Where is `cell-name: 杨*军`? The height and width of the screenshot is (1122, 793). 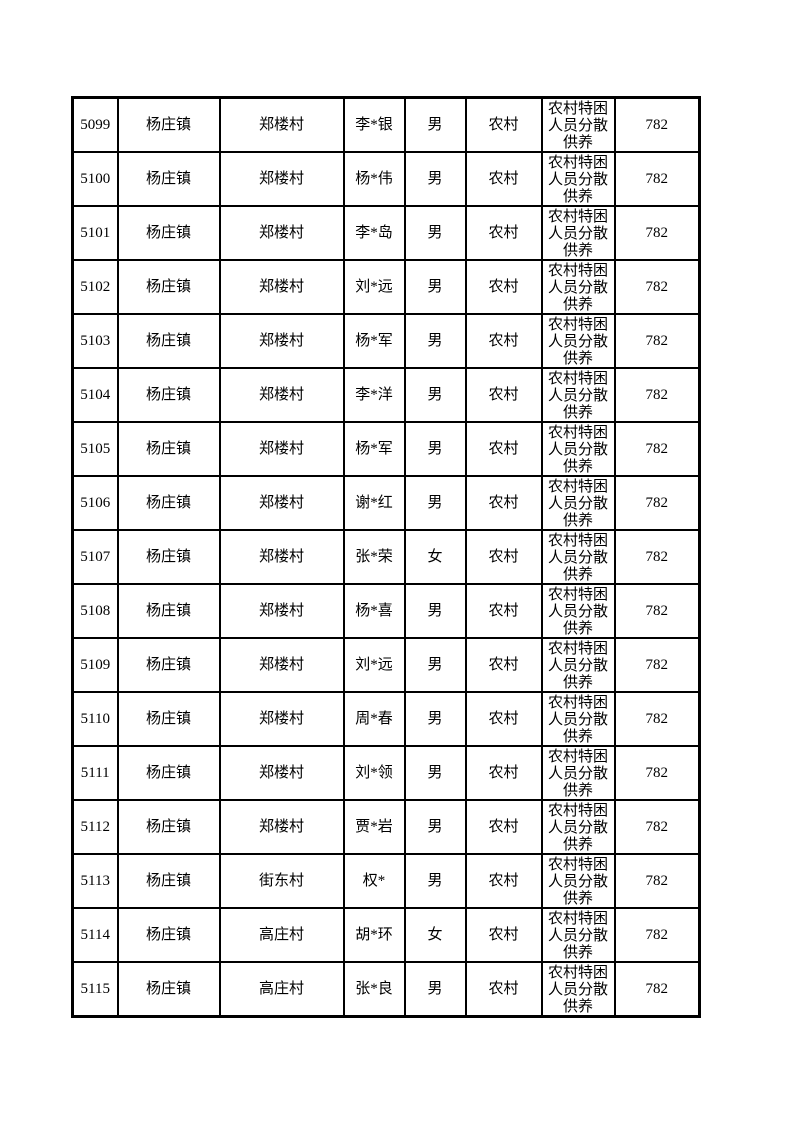 cell-name: 杨*军 is located at coordinates (374, 449).